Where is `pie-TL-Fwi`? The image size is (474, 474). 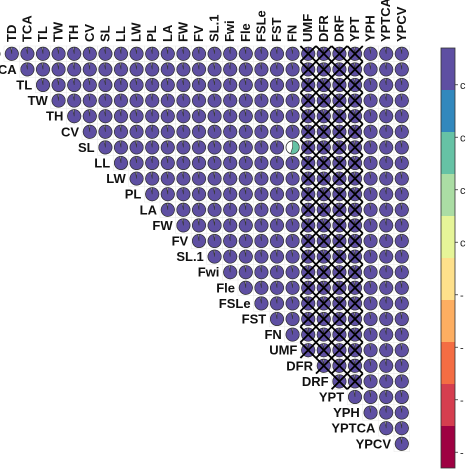
pie-TL-Fwi is located at coordinates (230, 85).